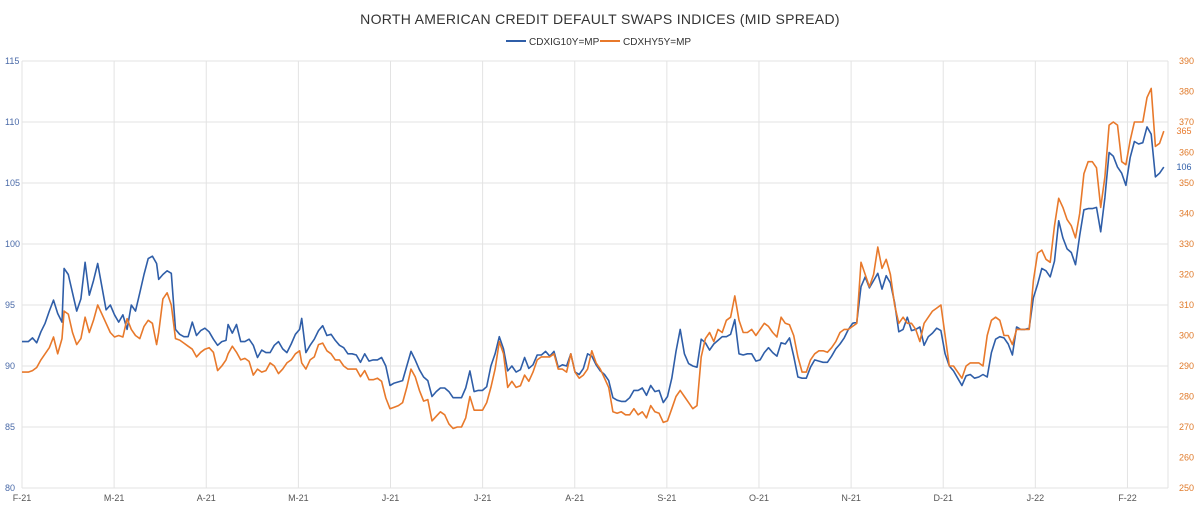 Image resolution: width=1200 pixels, height=509 pixels. What do you see at coordinates (12, 183) in the screenshot?
I see `left-tick-label: 105` at bounding box center [12, 183].